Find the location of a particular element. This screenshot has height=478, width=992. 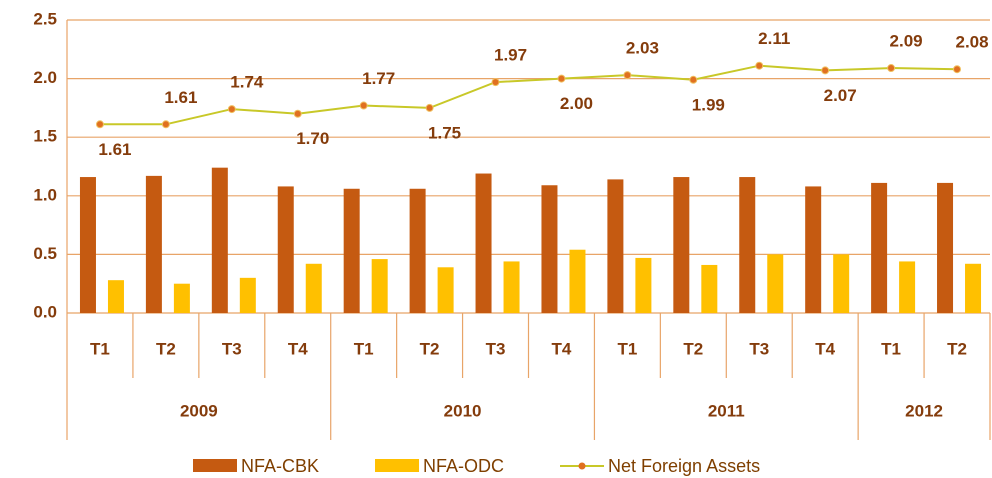

data-label: 1.70 is located at coordinates (312, 138).